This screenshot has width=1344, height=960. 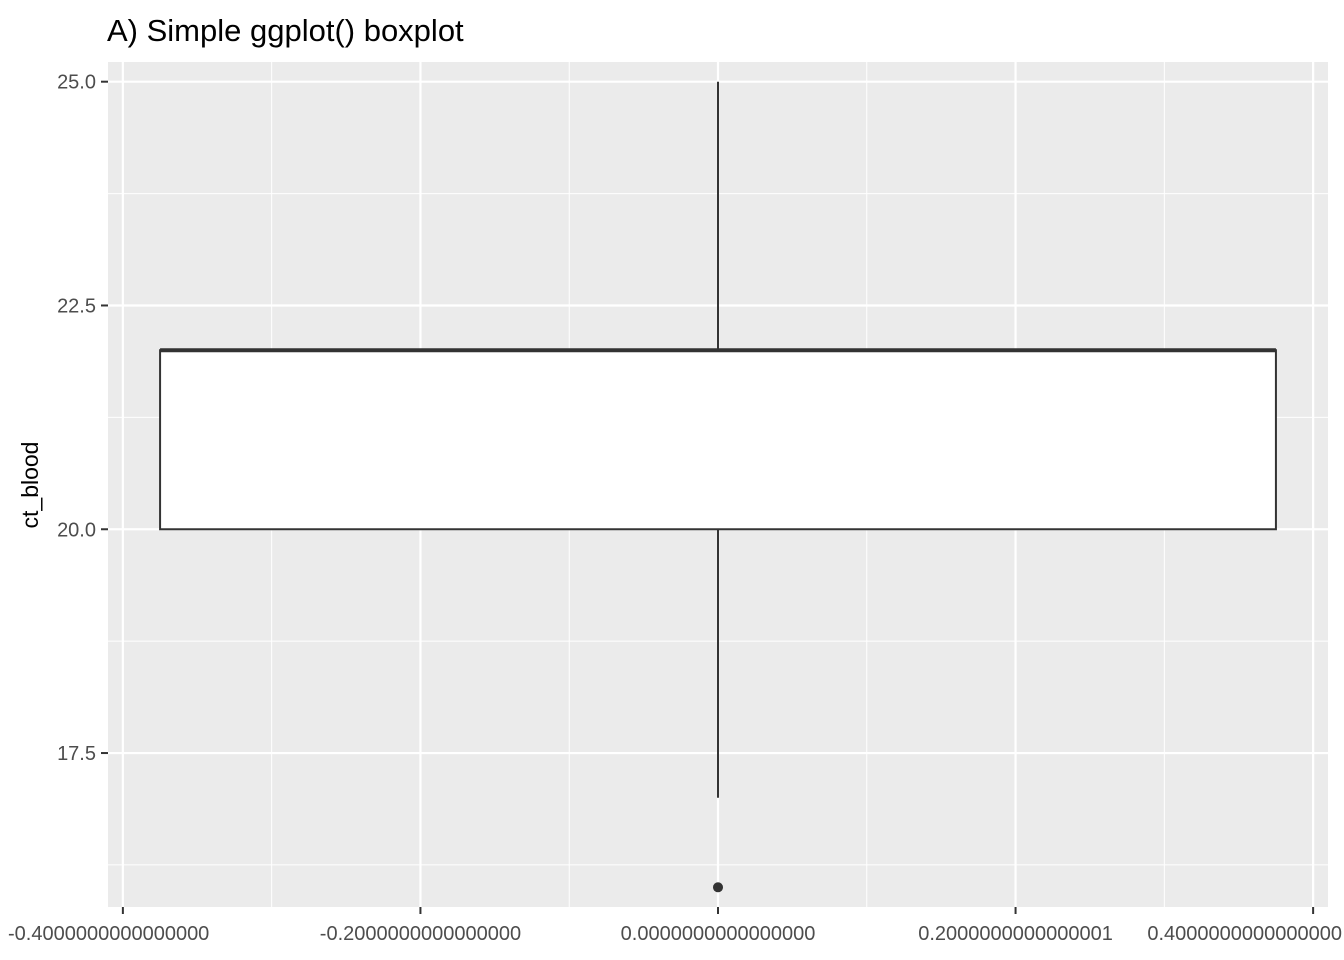 I want to click on chart-title: A) Simple ggplot() boxplot, so click(x=285, y=30).